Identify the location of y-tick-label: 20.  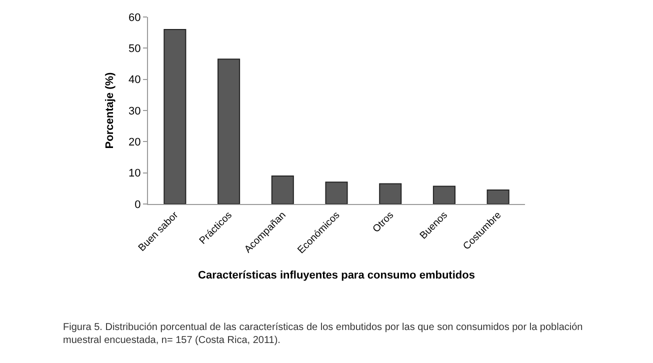
(134, 142).